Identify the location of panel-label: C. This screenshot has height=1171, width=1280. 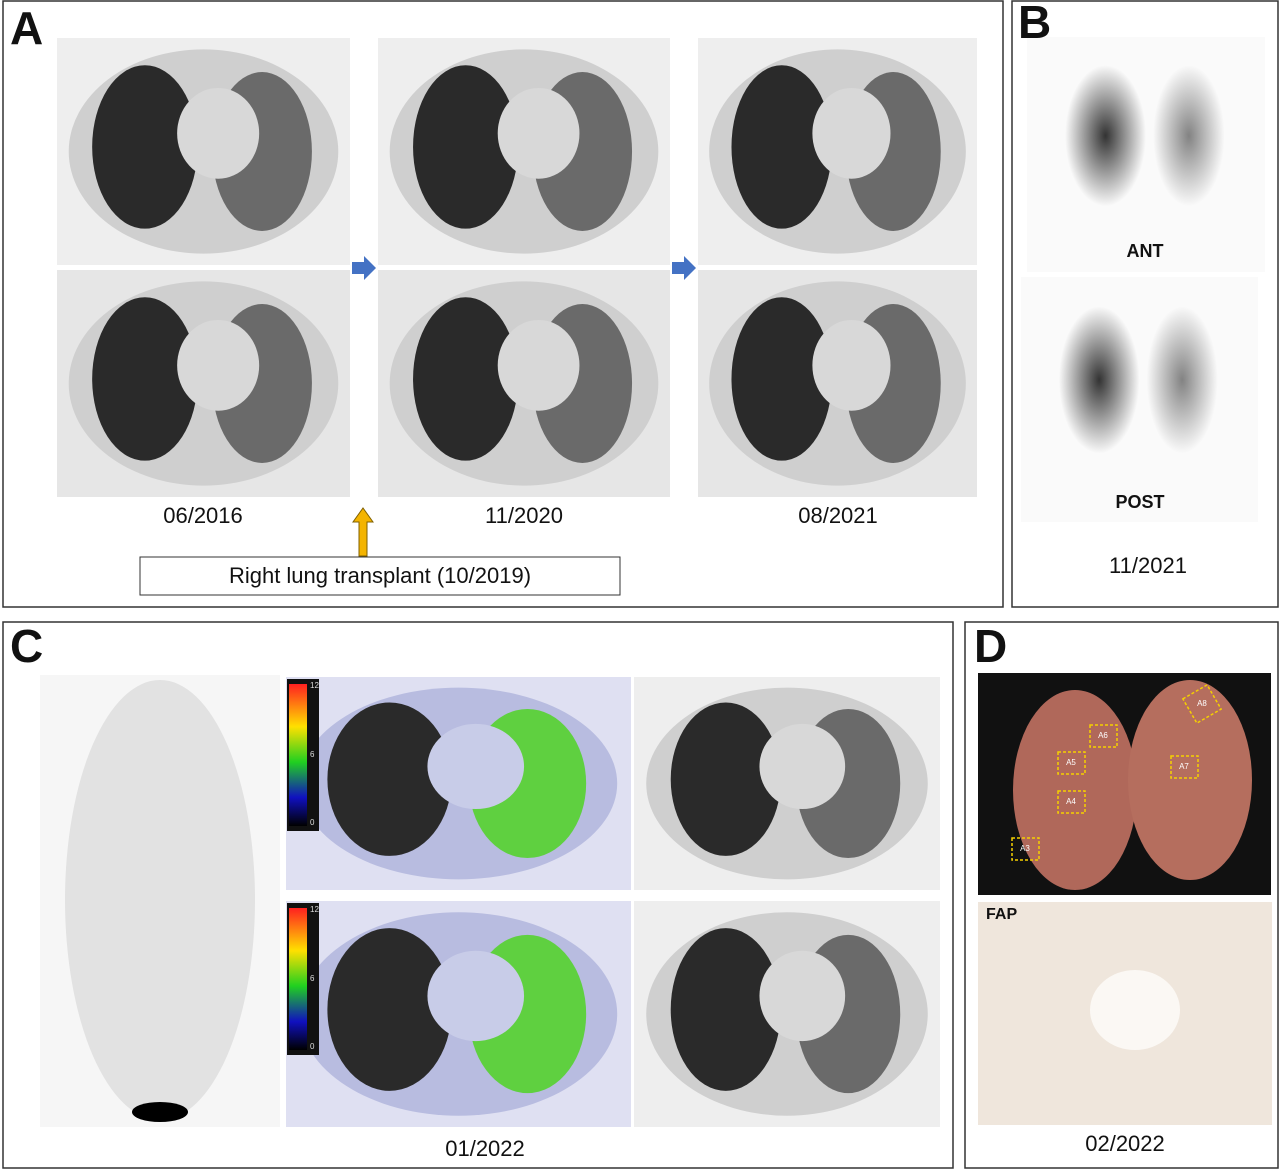
(26, 646).